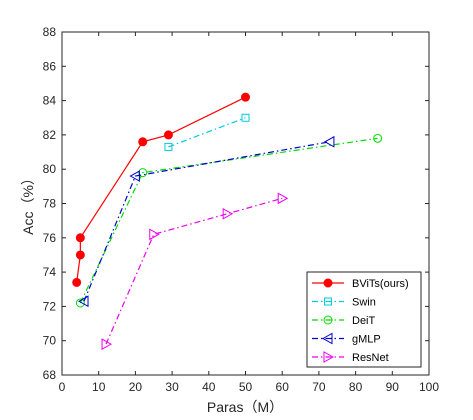  I want to click on series-resnet, so click(195, 271).